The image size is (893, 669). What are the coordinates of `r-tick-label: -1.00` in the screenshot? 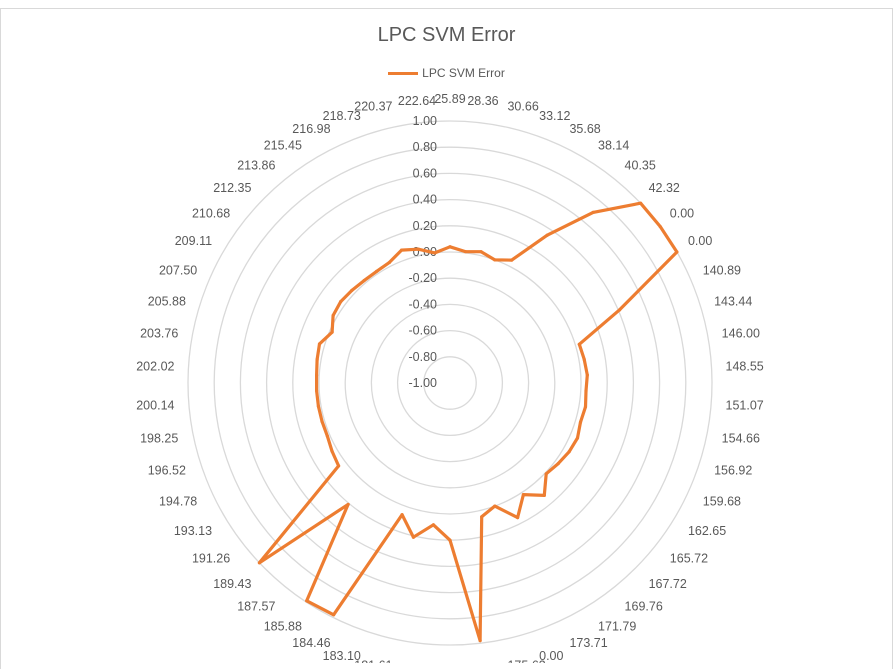 It's located at (423, 383).